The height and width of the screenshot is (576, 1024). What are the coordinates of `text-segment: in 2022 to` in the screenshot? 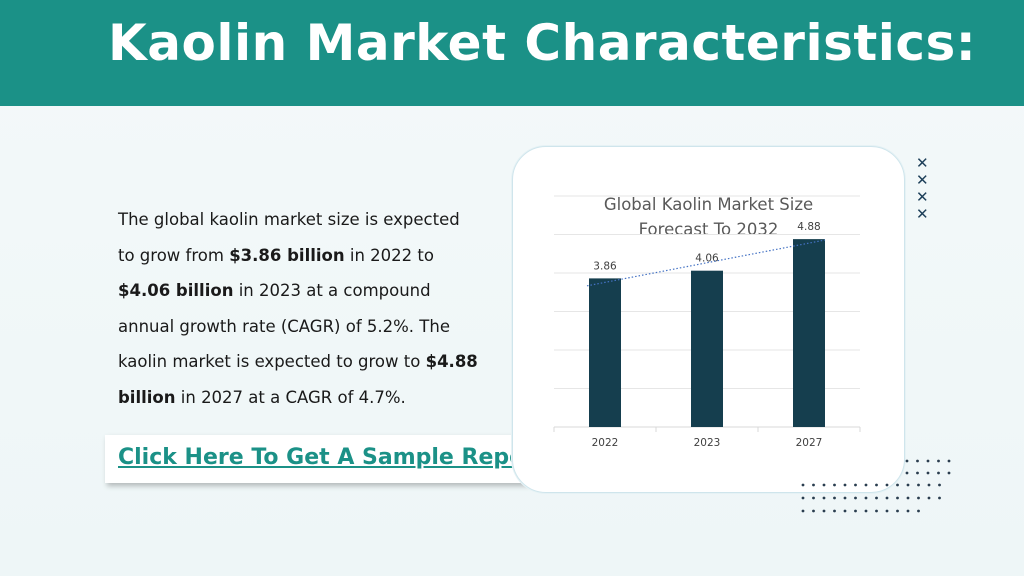 It's located at (389, 255).